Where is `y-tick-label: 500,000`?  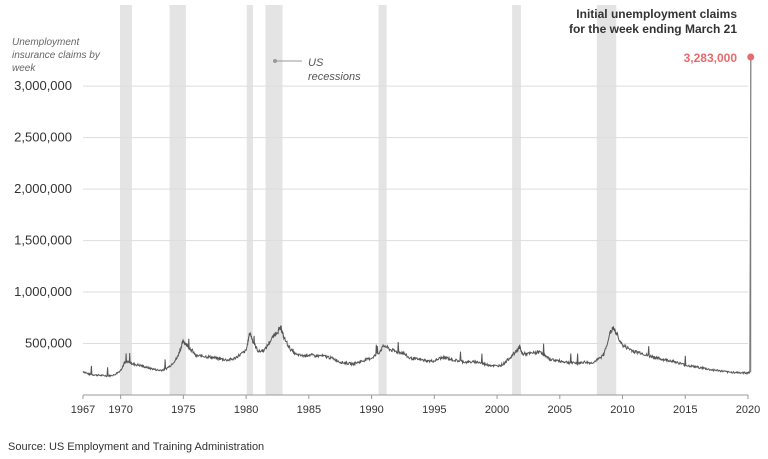
y-tick-label: 500,000 is located at coordinates (48, 343).